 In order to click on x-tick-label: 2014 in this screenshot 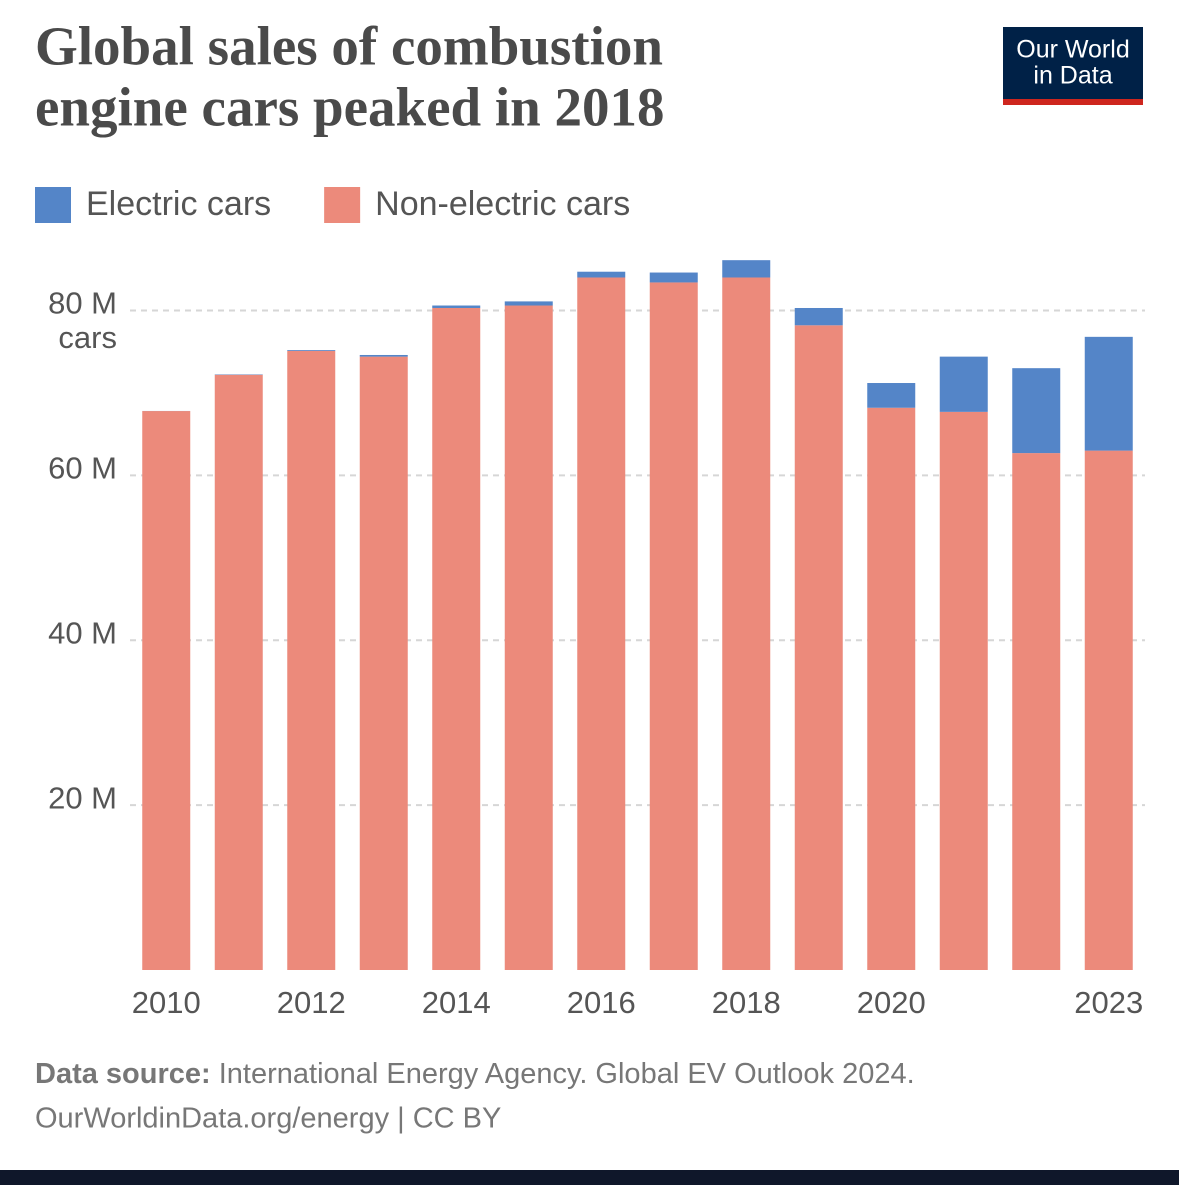, I will do `click(456, 1002)`.